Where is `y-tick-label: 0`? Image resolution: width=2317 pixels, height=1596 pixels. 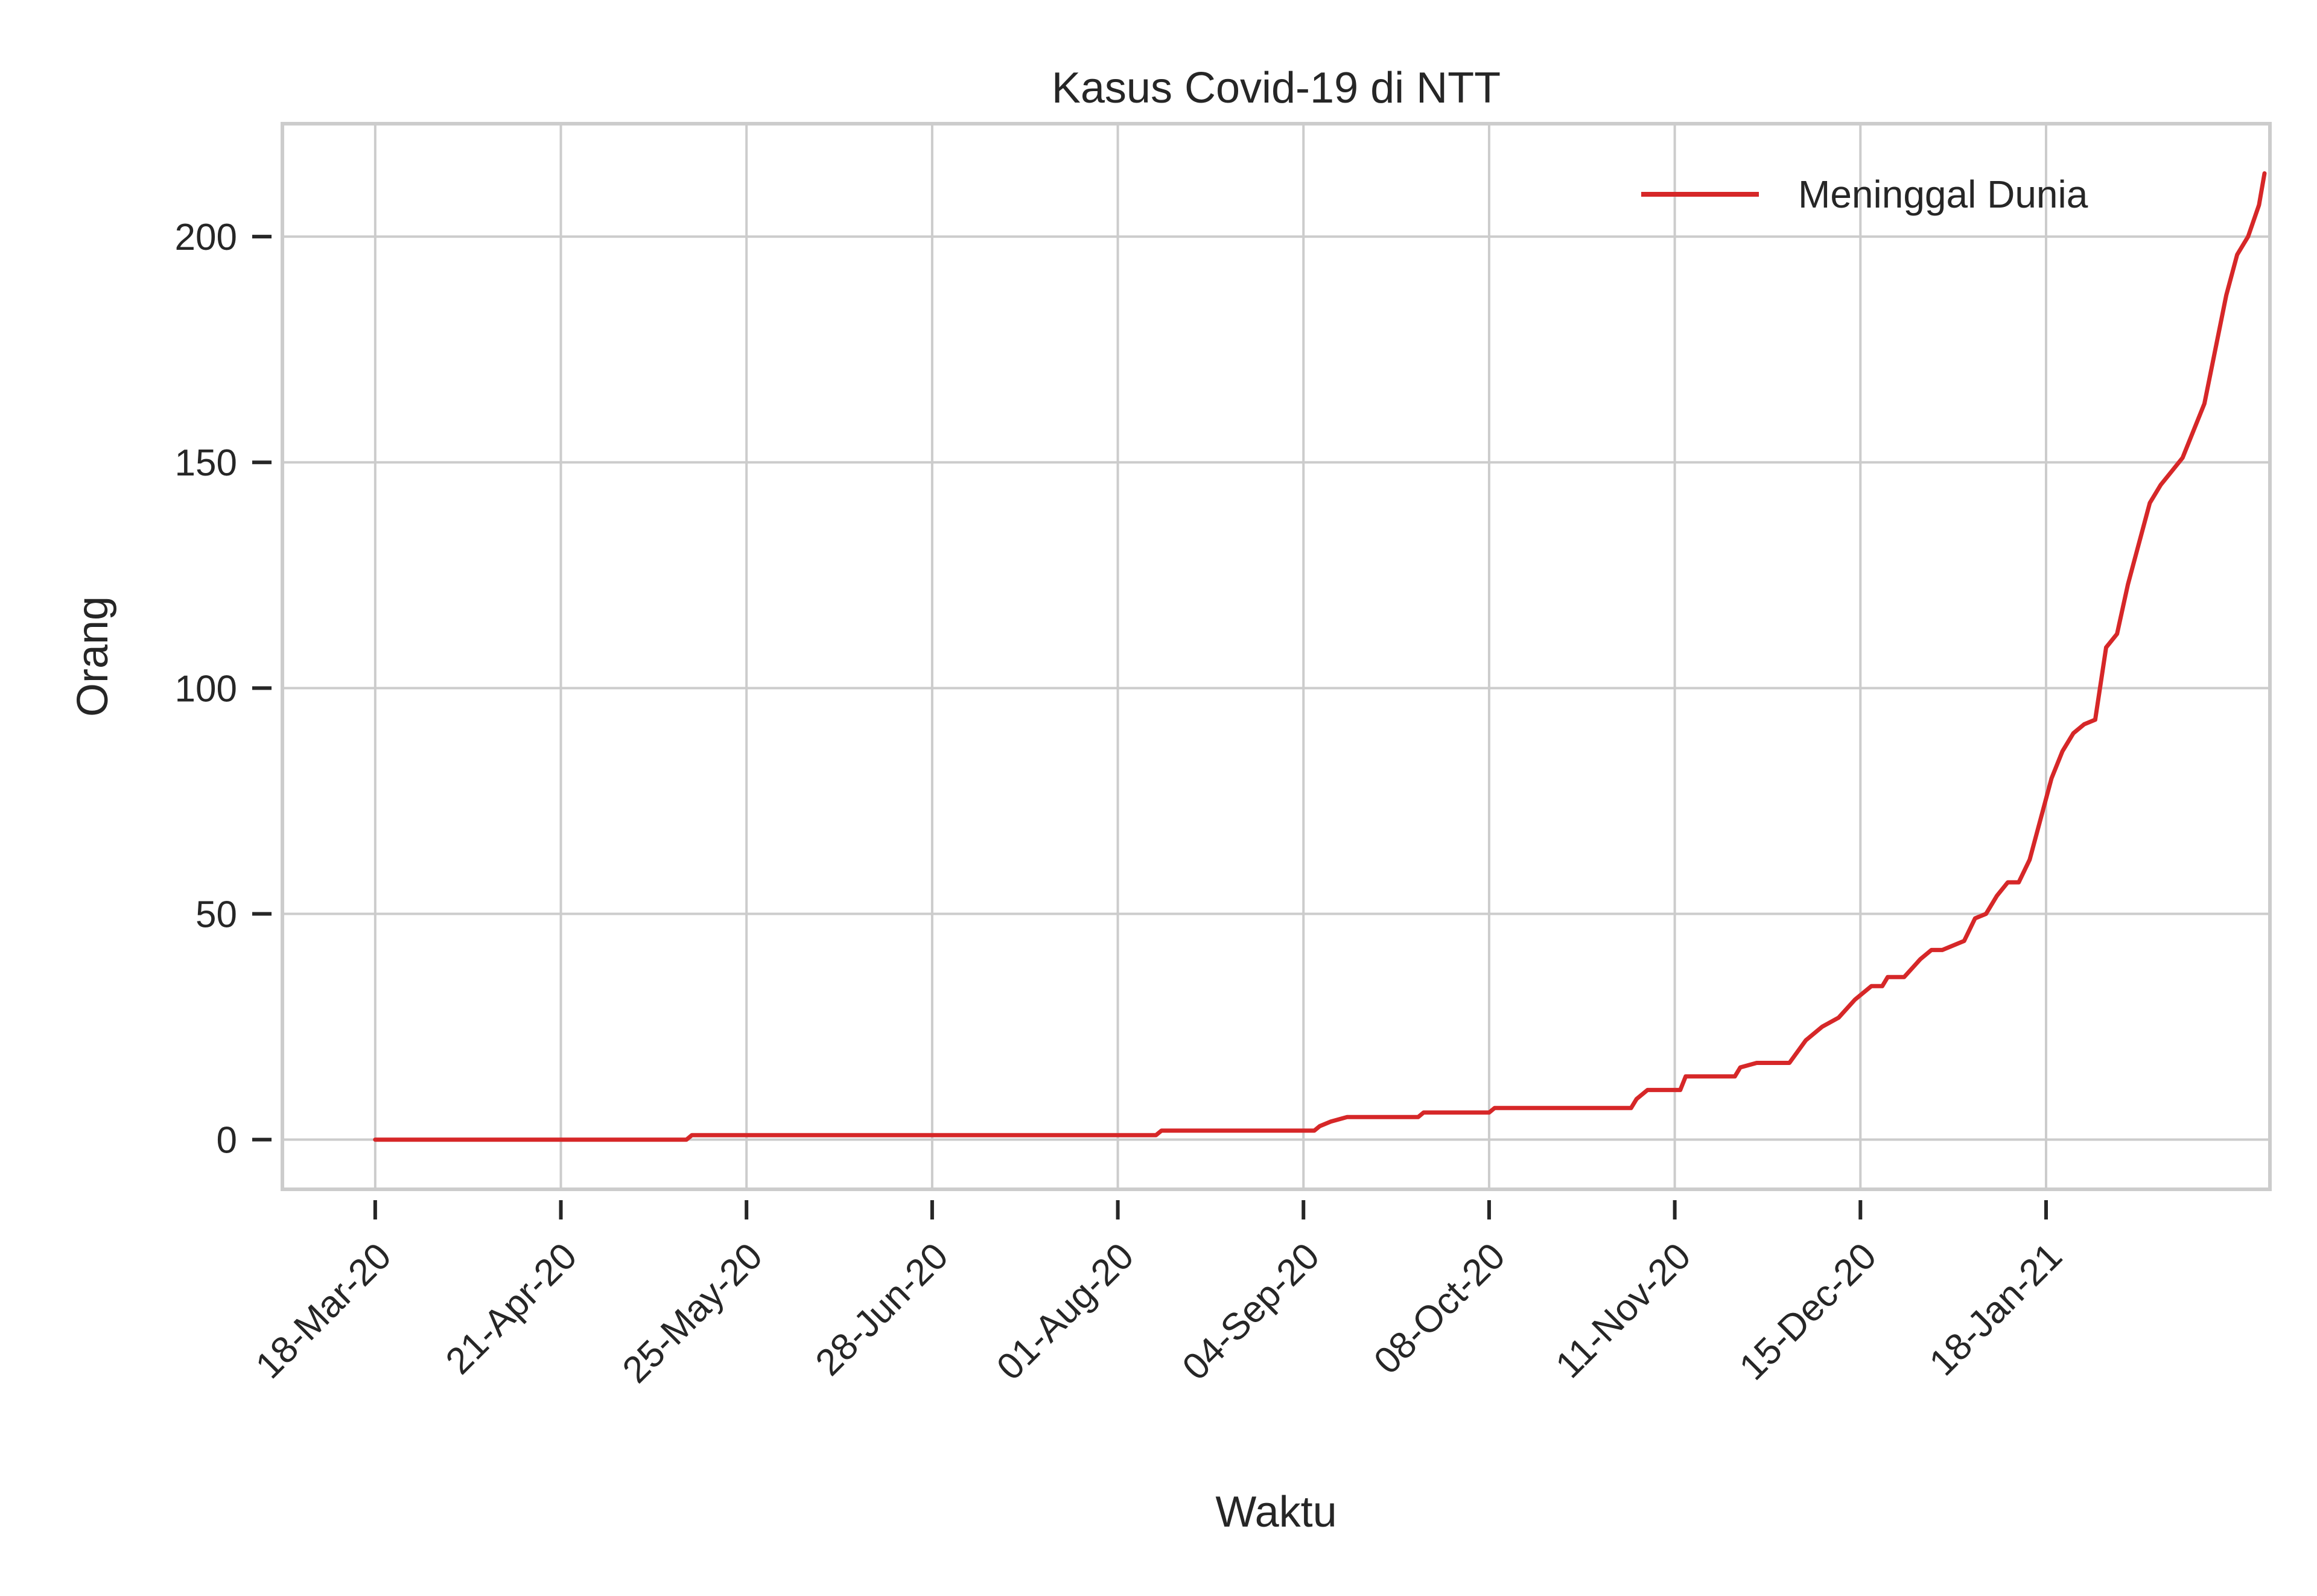
y-tick-label: 0 is located at coordinates (227, 1141).